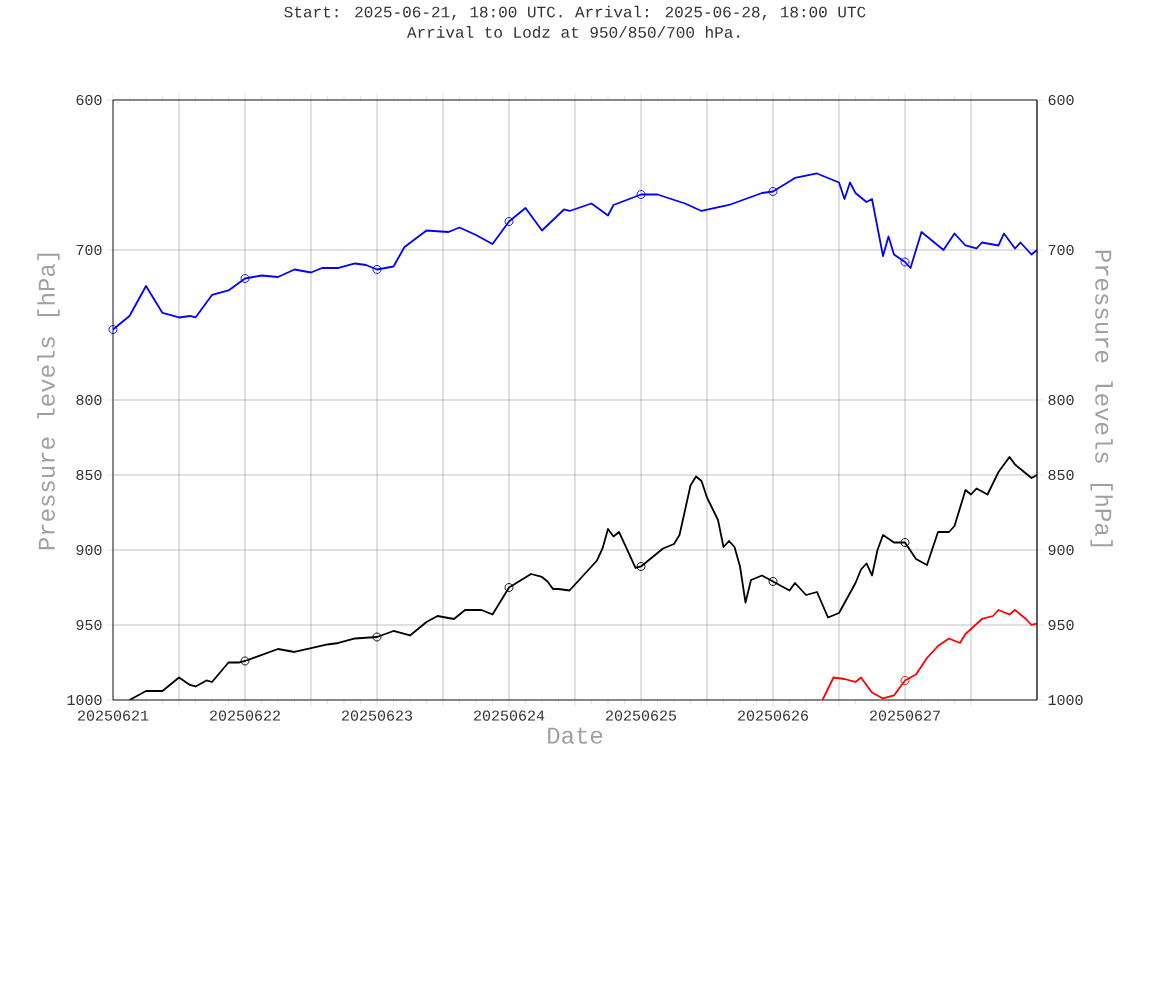 This screenshot has height=1000, width=1150. I want to click on y-tick-label: 700, so click(89, 250).